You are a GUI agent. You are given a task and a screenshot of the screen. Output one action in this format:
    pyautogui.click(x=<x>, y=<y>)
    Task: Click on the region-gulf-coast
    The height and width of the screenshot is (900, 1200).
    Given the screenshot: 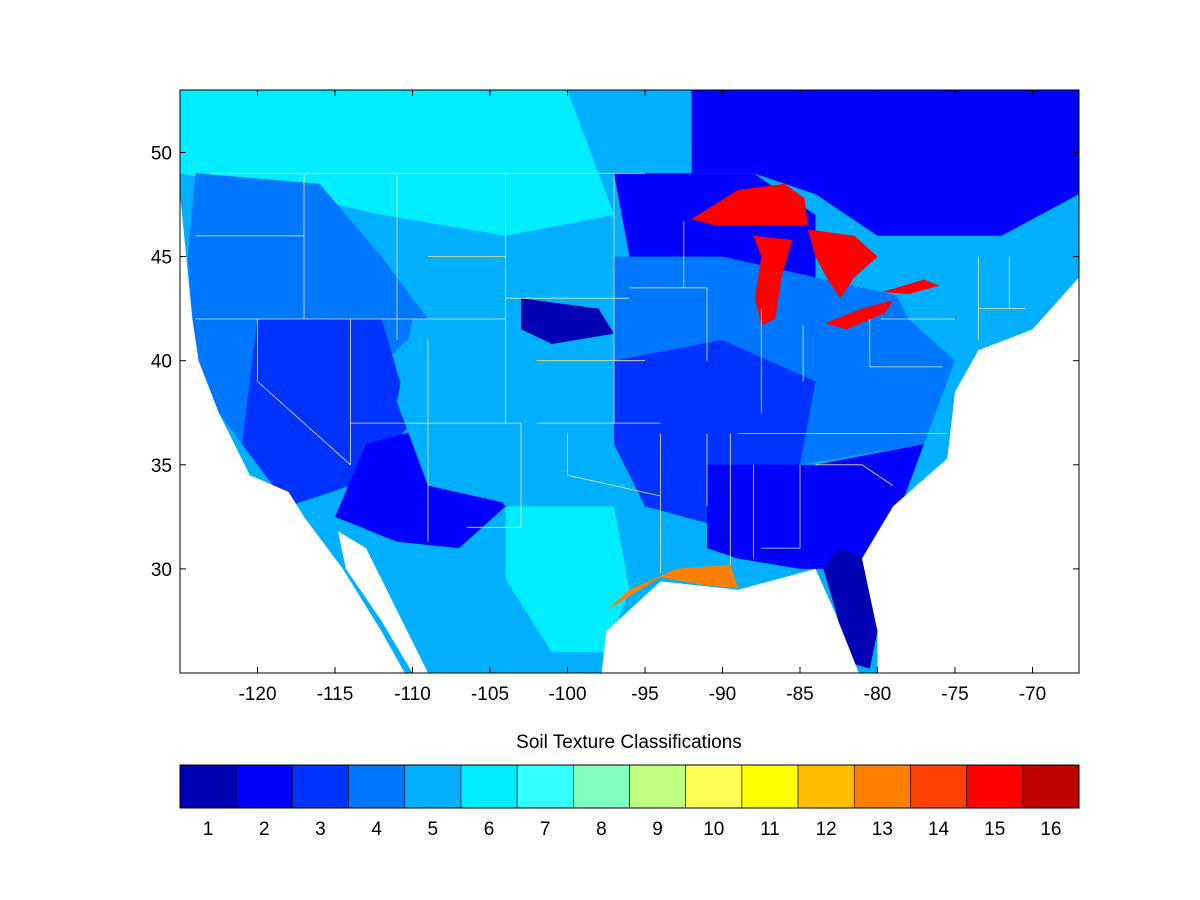 What is the action you would take?
    pyautogui.click(x=672, y=587)
    